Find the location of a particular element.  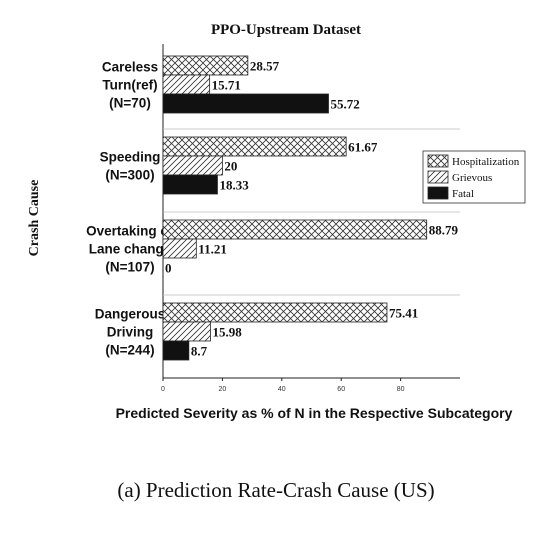

x-tick-label: 40 is located at coordinates (282, 389).